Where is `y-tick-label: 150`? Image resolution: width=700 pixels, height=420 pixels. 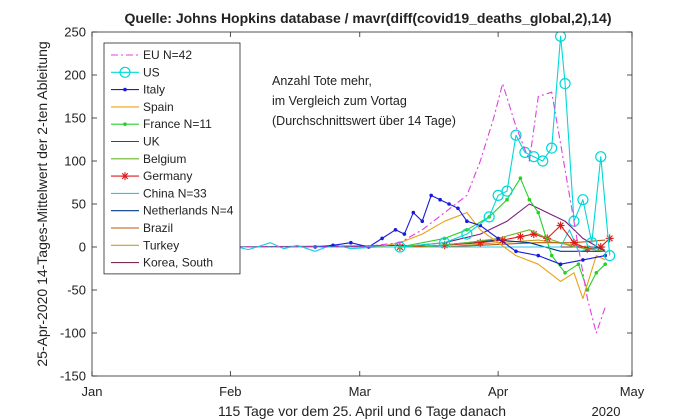
y-tick-label: 150 is located at coordinates (75, 118).